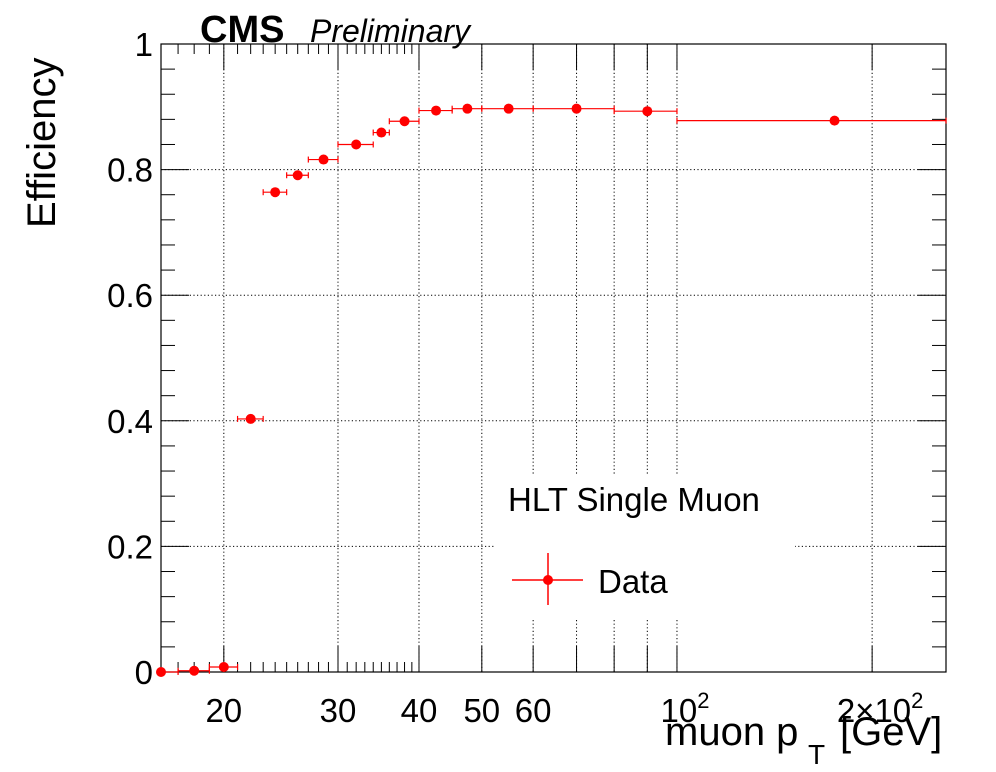 The width and height of the screenshot is (996, 772). What do you see at coordinates (391, 31) in the screenshot?
I see `status-label: Preliminary` at bounding box center [391, 31].